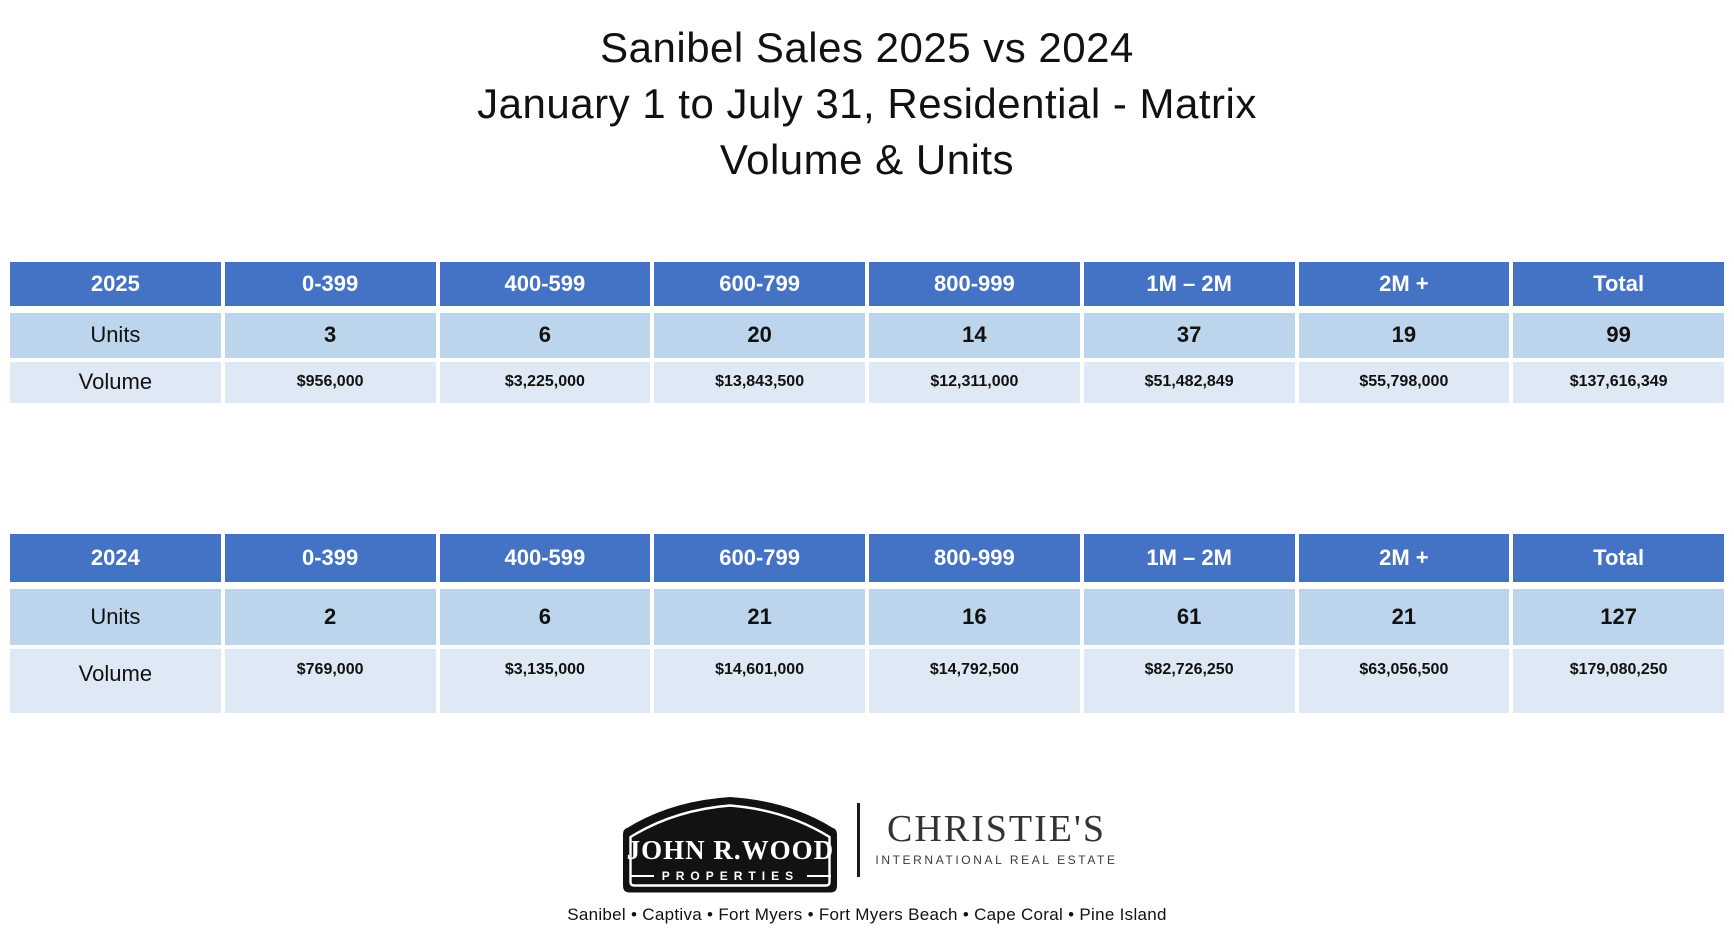 The height and width of the screenshot is (951, 1734). I want to click on units-value-cell: 2, so click(330, 616).